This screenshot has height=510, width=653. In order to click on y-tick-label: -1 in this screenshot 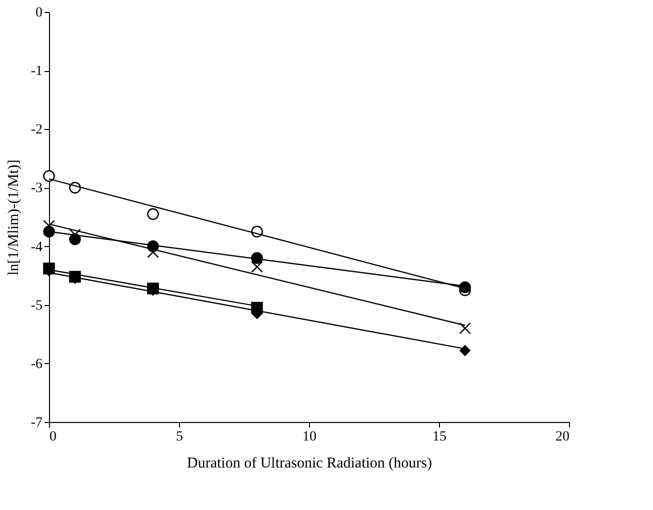, I will do `click(36, 72)`.